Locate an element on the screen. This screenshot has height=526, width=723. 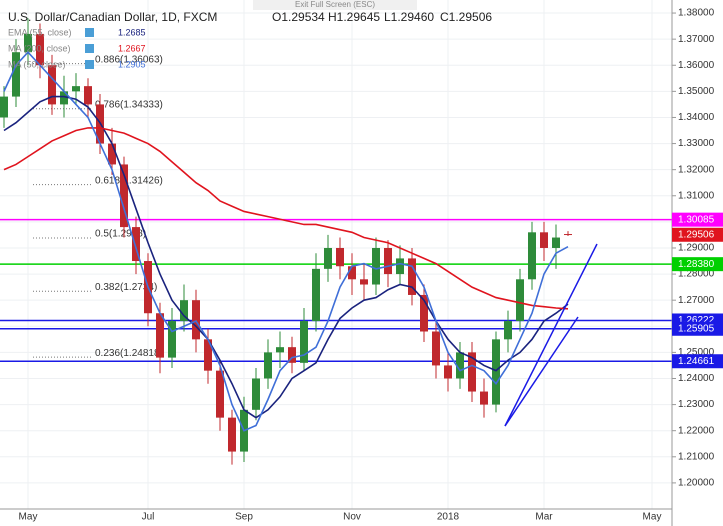
price-label: 1.30085 is located at coordinates (696, 219).